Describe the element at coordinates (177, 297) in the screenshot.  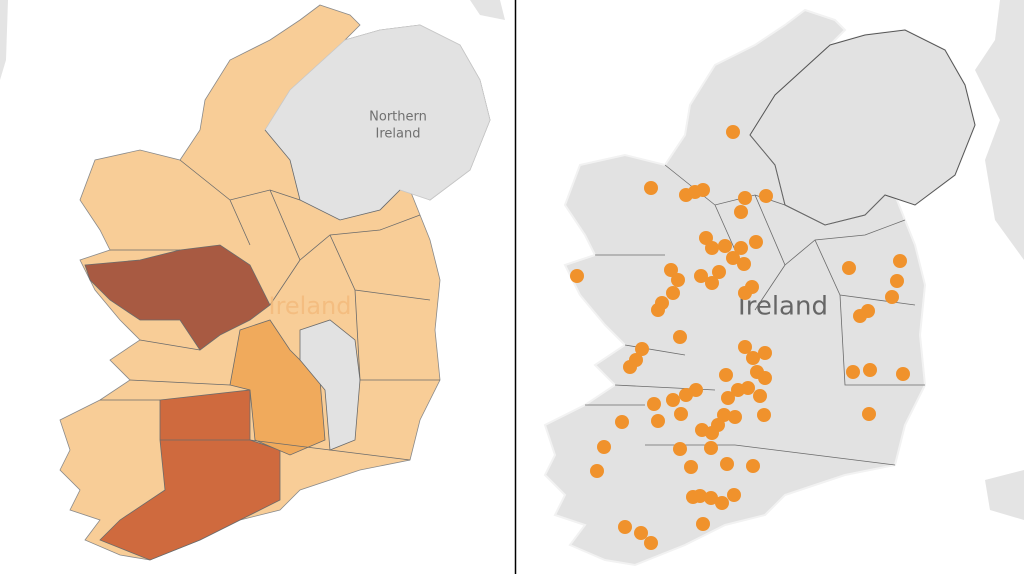
I see `county-galway` at that location.